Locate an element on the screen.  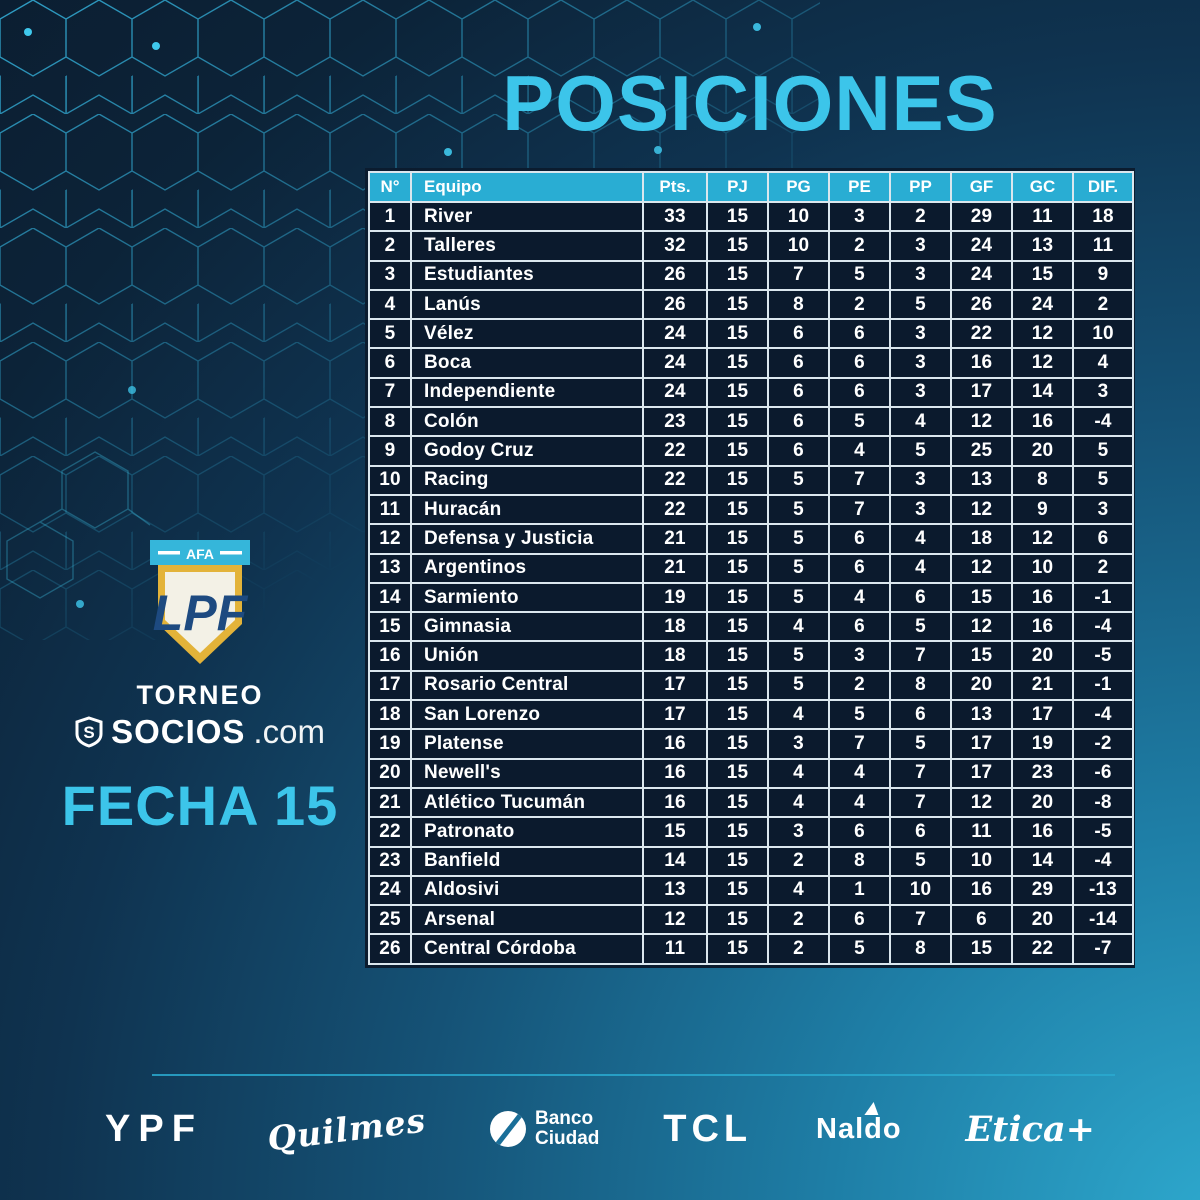
cell-pg: 2 is located at coordinates (798, 861).